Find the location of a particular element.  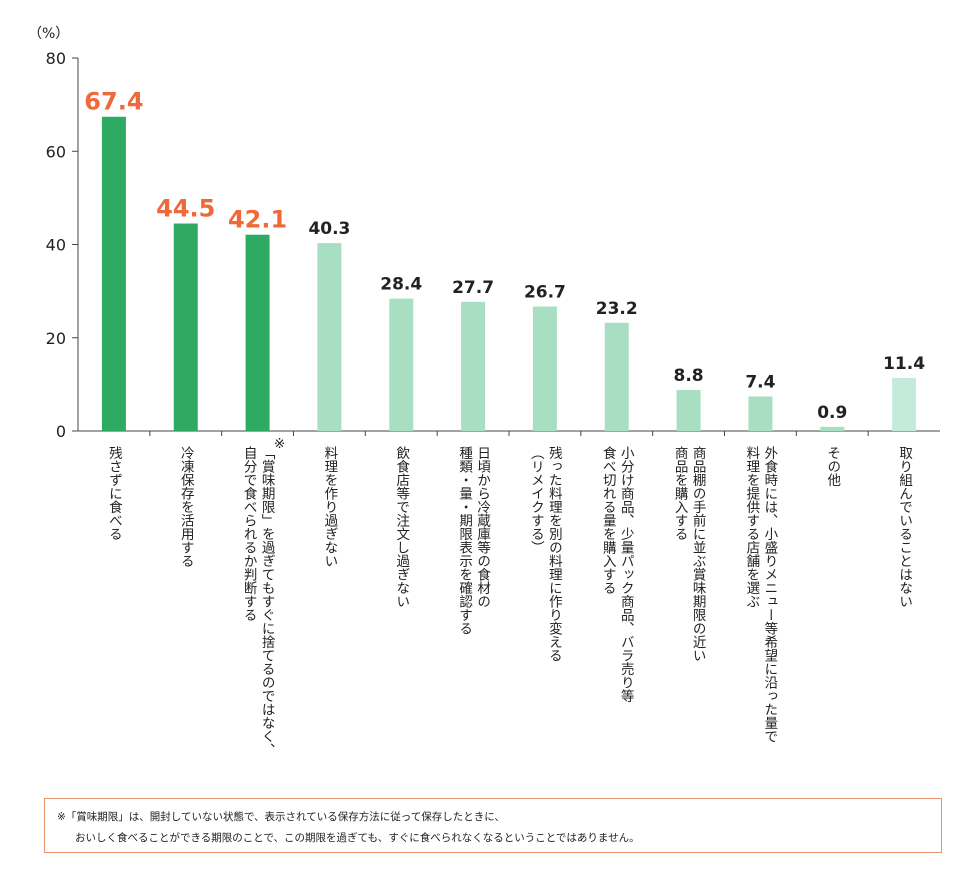

category-label: 小分け商品、少量パック商品、バラ売り等 is located at coordinates (626, 574).